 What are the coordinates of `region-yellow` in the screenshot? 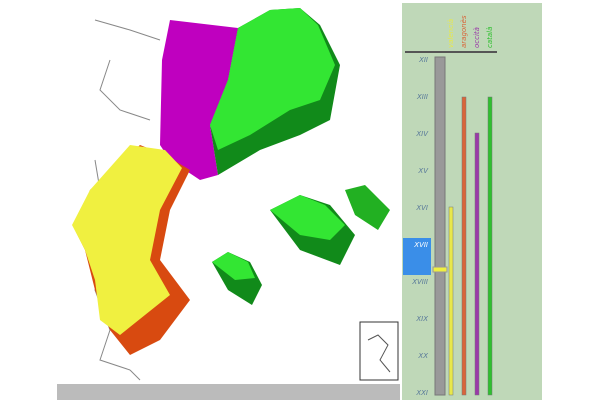 It's located at (127, 240).